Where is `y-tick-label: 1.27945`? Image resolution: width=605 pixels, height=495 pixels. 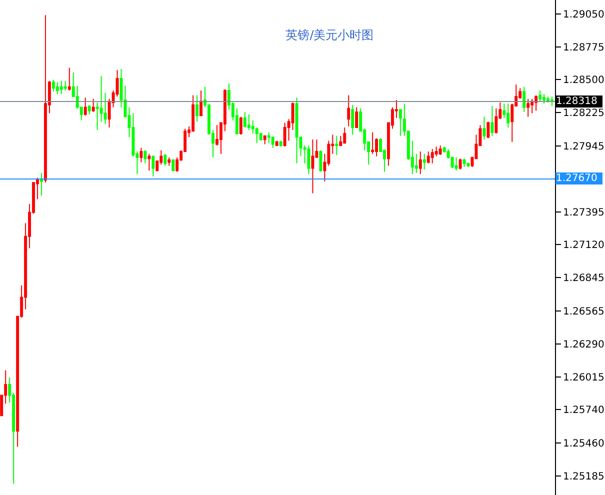 y-tick-label: 1.27945 is located at coordinates (583, 147).